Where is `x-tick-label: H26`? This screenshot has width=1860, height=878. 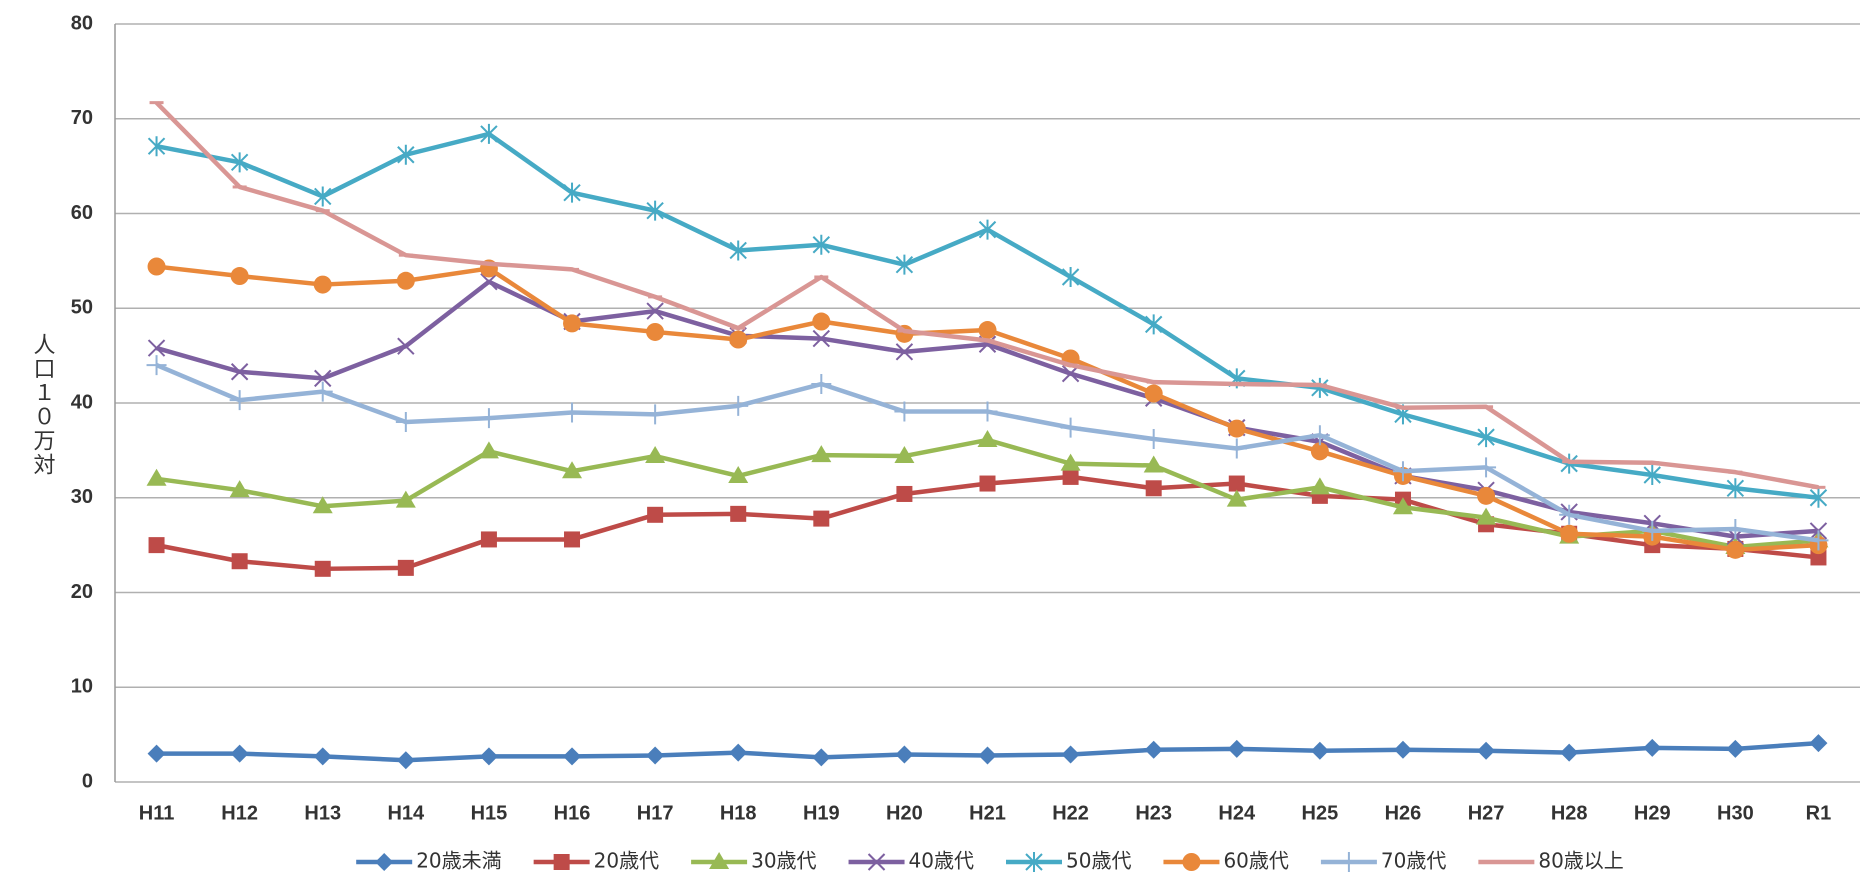
x-tick-label: H26 is located at coordinates (1403, 813).